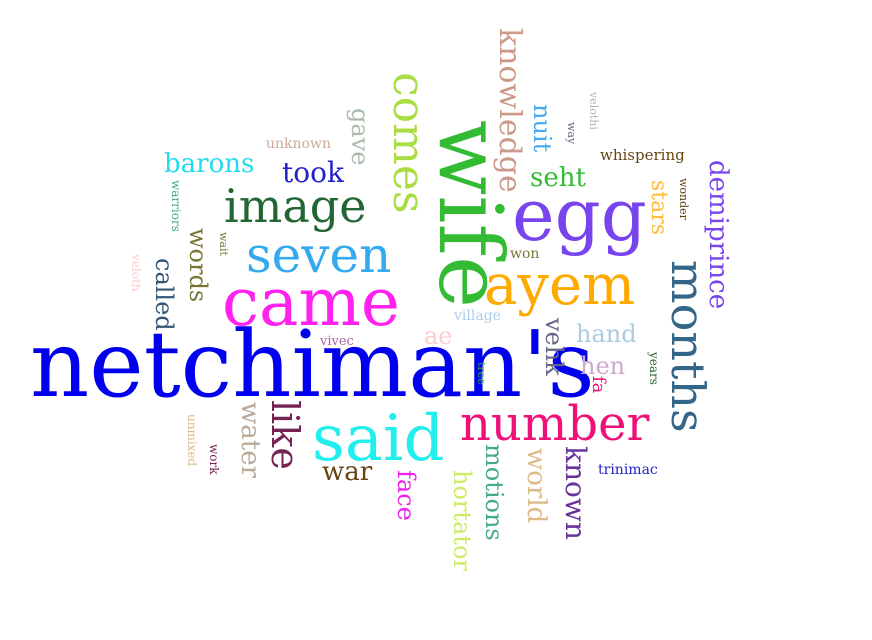  Describe the element at coordinates (509, 110) in the screenshot. I see `cloud-word-knowledge: knowledge` at that location.